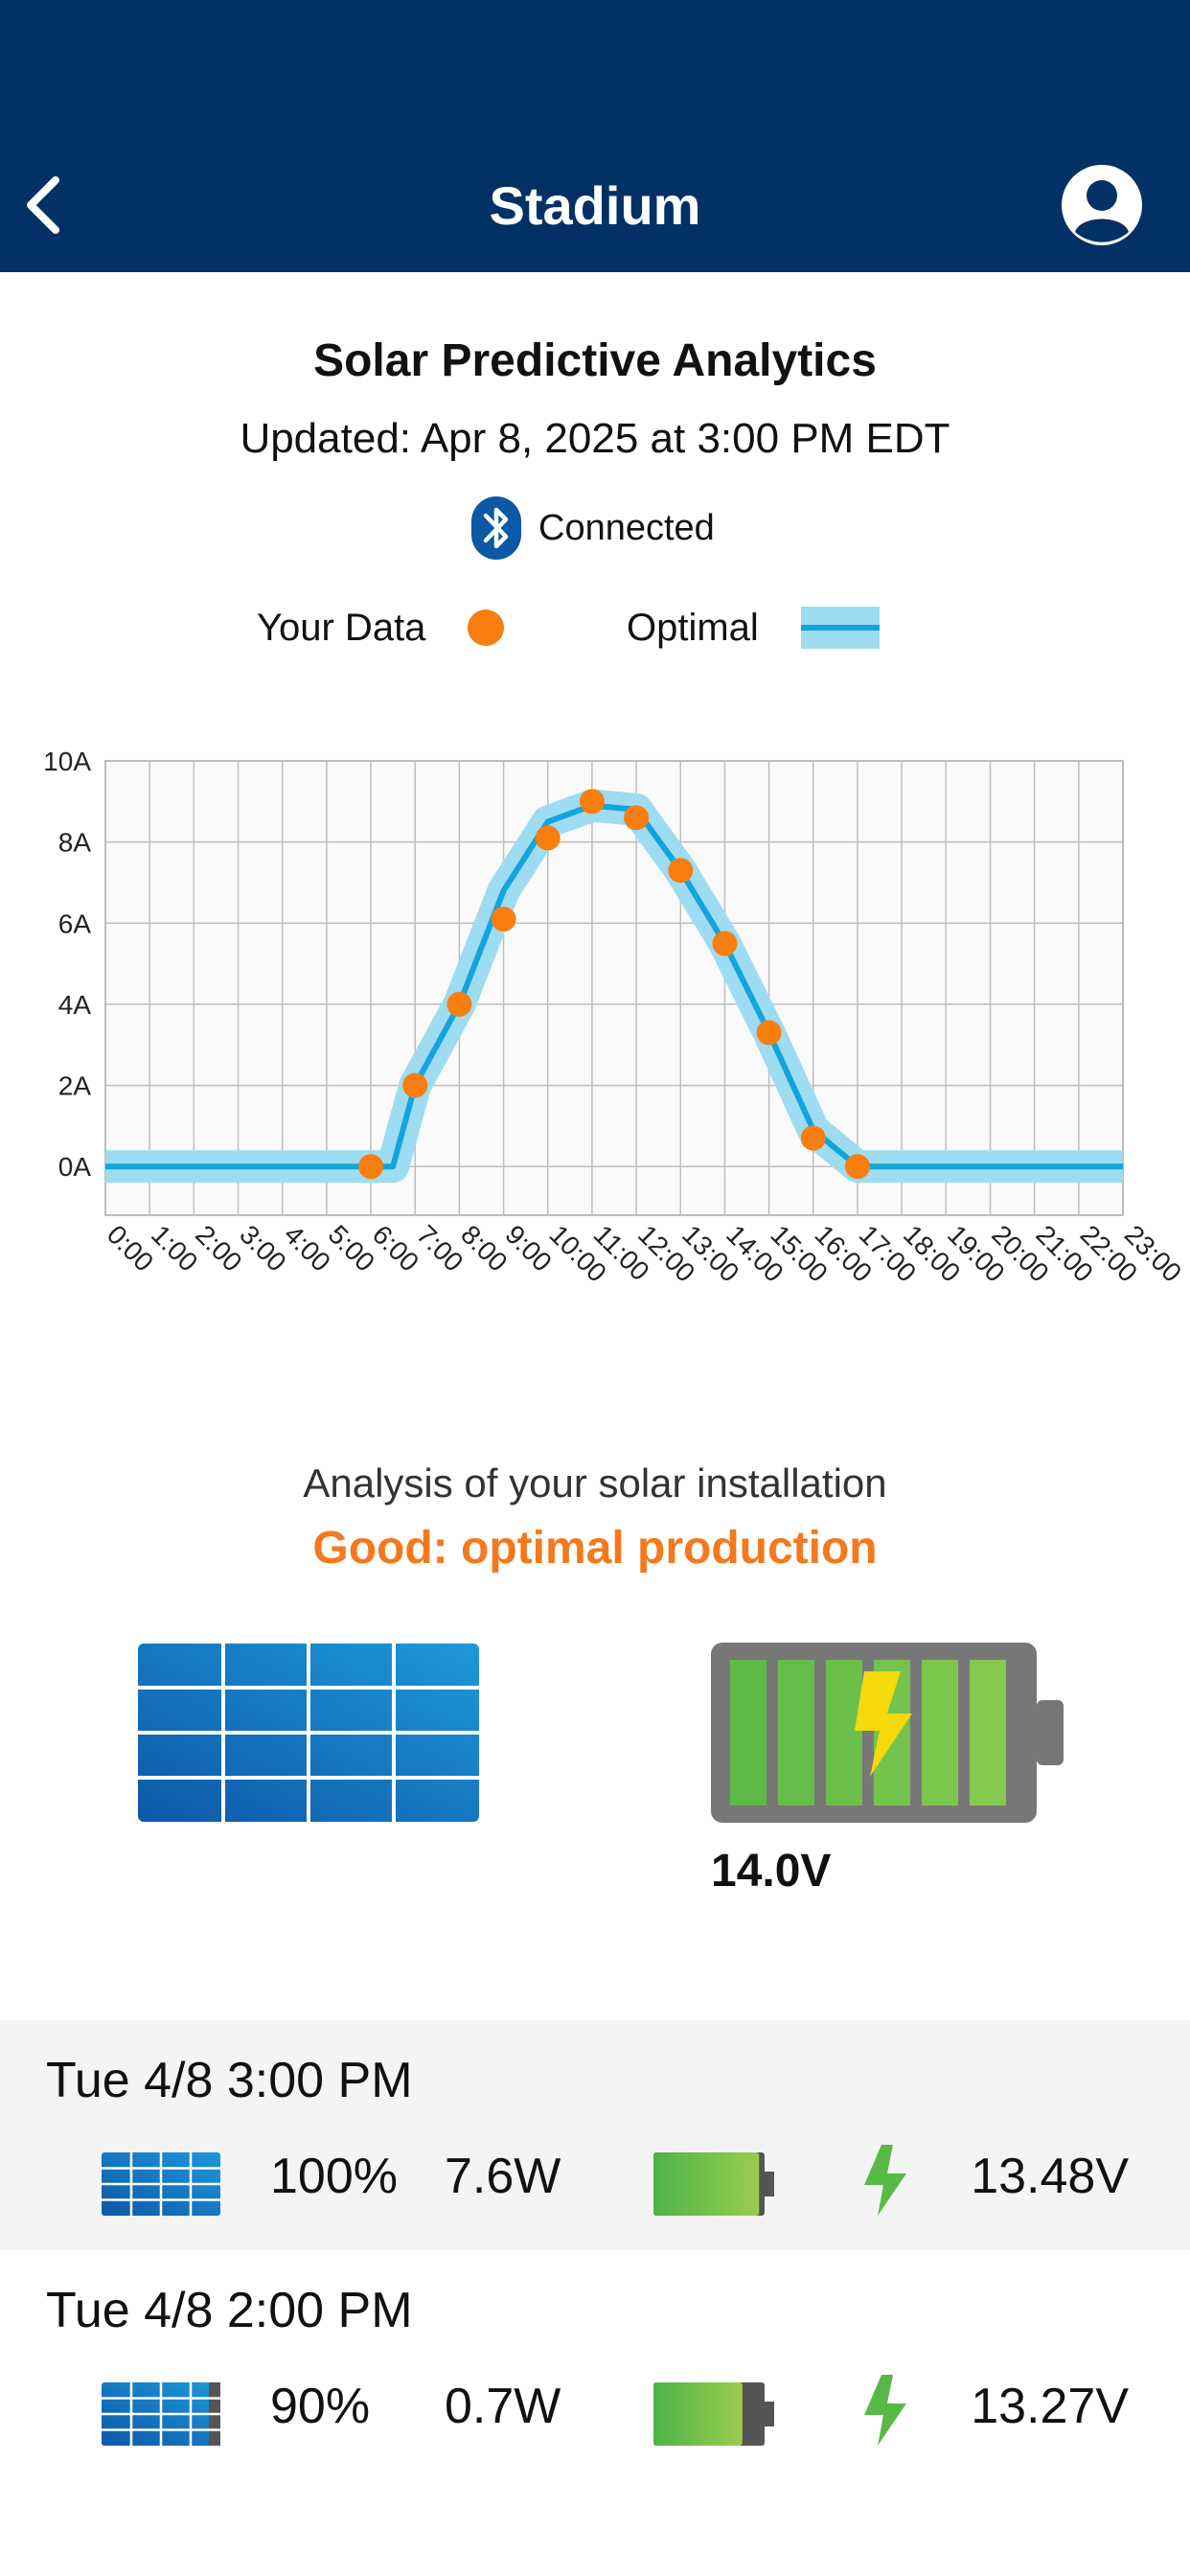 This screenshot has width=1190, height=2576. Describe the element at coordinates (75, 843) in the screenshot. I see `y-tick-label: 8A` at that location.